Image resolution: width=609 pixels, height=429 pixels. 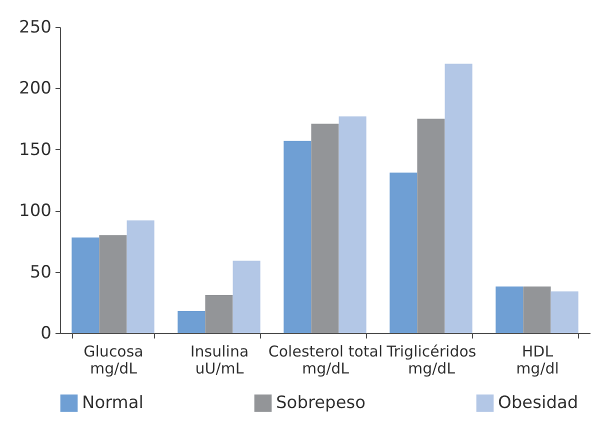 What do you see at coordinates (538, 403) in the screenshot?
I see `legend-label: Obesidad` at bounding box center [538, 403].